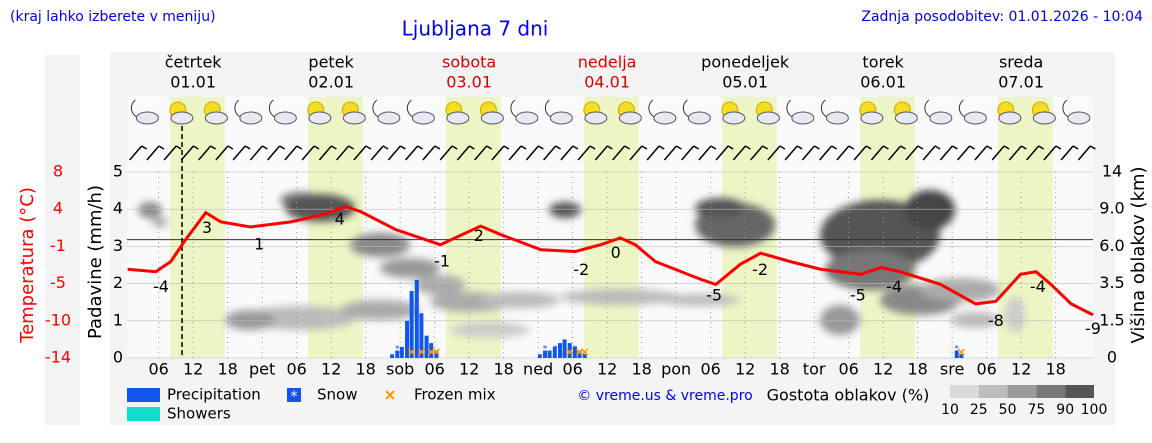 The height and width of the screenshot is (443, 1152). What do you see at coordinates (1111, 245) in the screenshot?
I see `y2-tick-label: 6.0` at bounding box center [1111, 245].